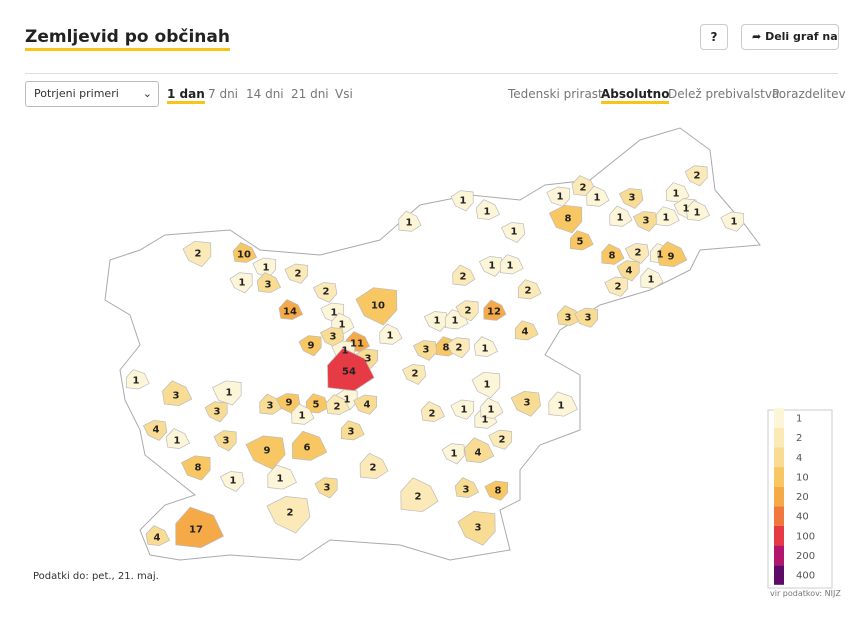 The image size is (861, 617). Describe the element at coordinates (223, 94) in the screenshot. I see `period-tab: 7 dni` at that location.